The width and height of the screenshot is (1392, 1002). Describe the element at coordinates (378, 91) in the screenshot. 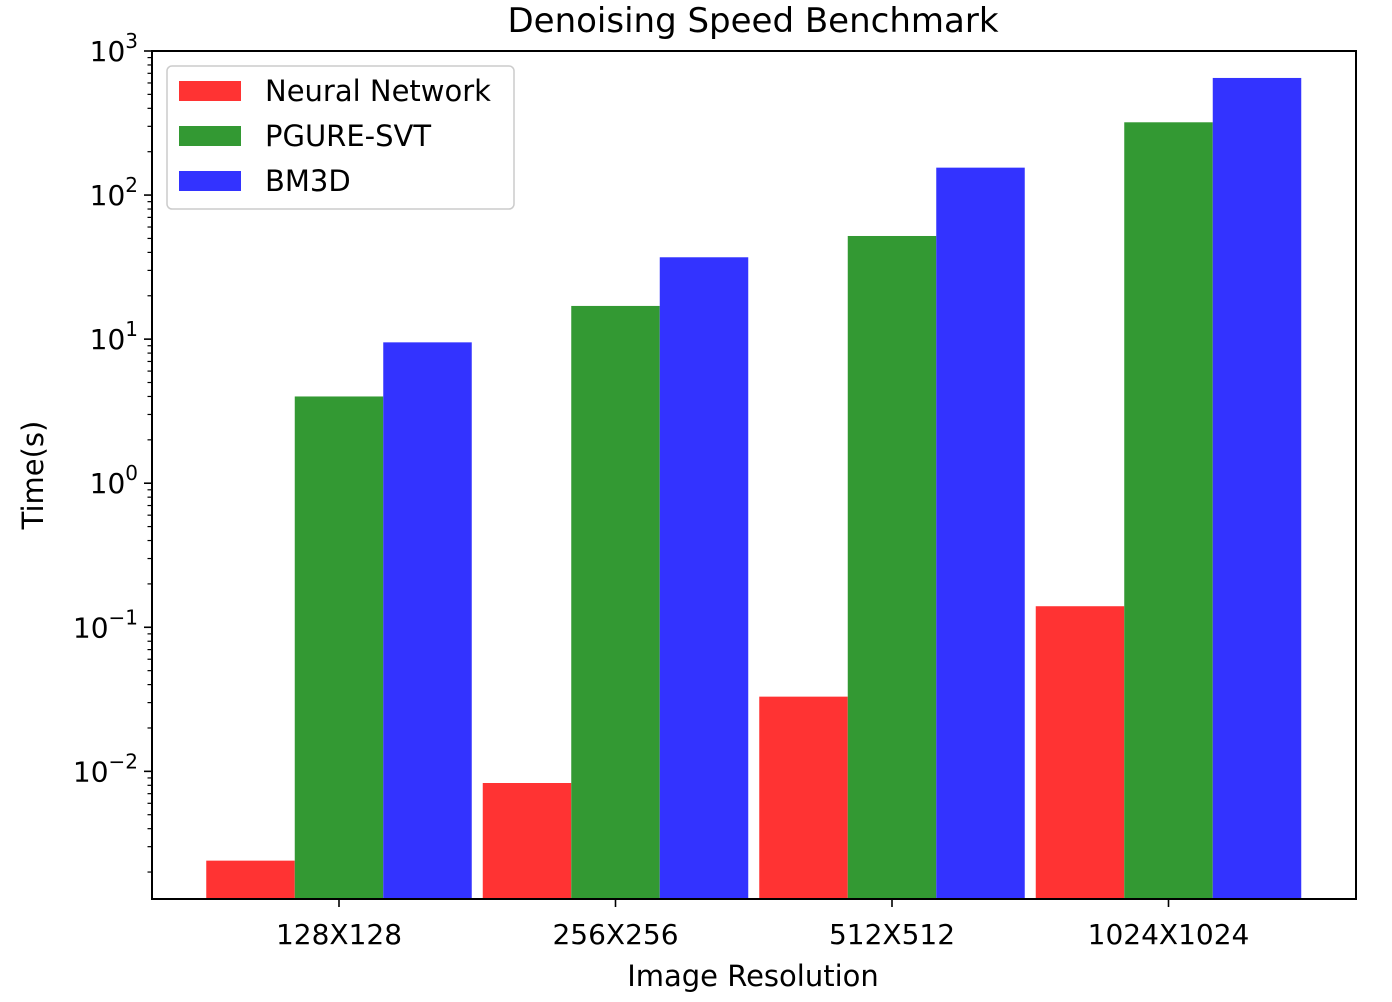

I see `legend-label: Neural Network` at that location.